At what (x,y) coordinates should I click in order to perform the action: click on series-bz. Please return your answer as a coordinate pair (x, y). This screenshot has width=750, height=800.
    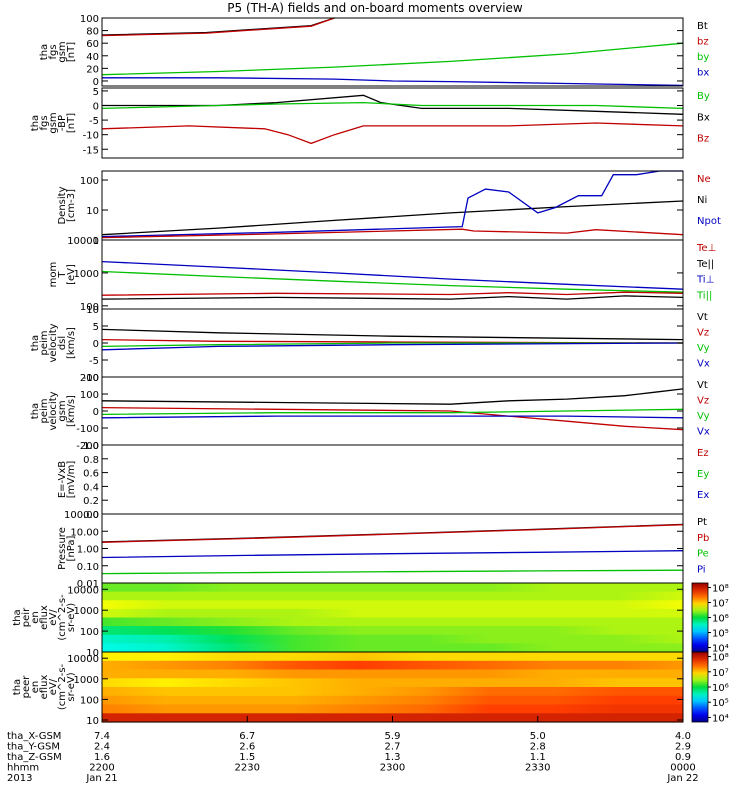
    Looking at the image, I should click on (218, 27).